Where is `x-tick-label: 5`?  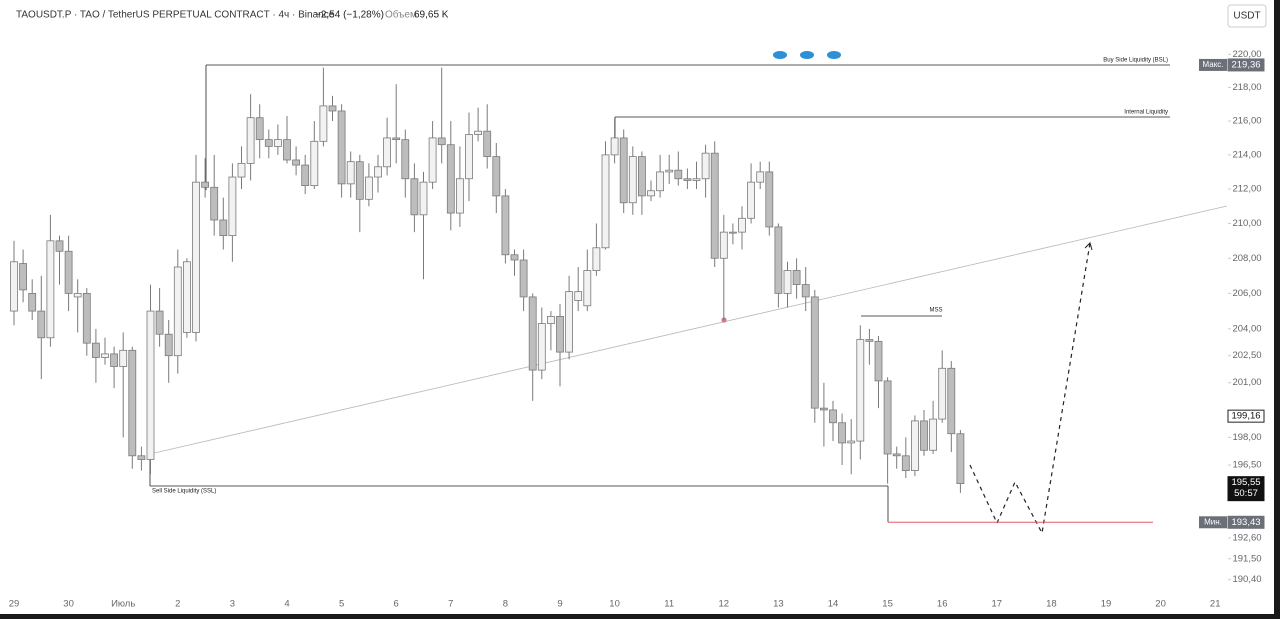
x-tick-label: 5 is located at coordinates (341, 604).